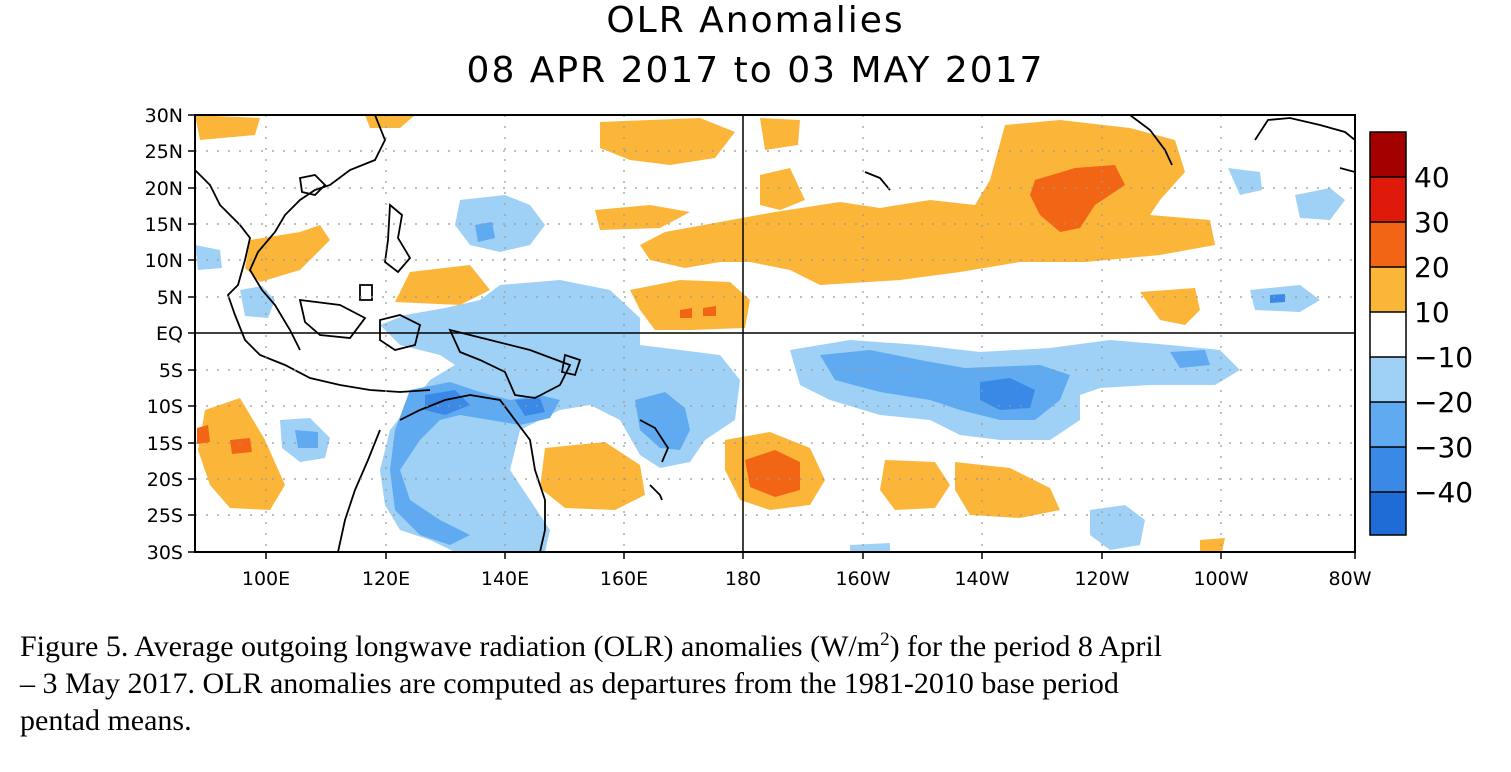  I want to click on lon-label: 120W, so click(1101, 579).